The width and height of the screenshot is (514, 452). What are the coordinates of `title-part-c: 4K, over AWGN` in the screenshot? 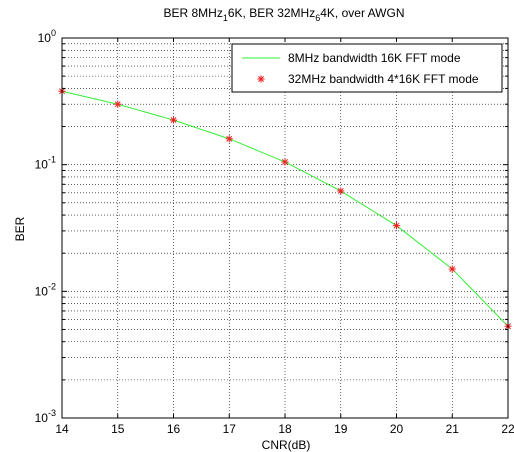 It's located at (362, 13).